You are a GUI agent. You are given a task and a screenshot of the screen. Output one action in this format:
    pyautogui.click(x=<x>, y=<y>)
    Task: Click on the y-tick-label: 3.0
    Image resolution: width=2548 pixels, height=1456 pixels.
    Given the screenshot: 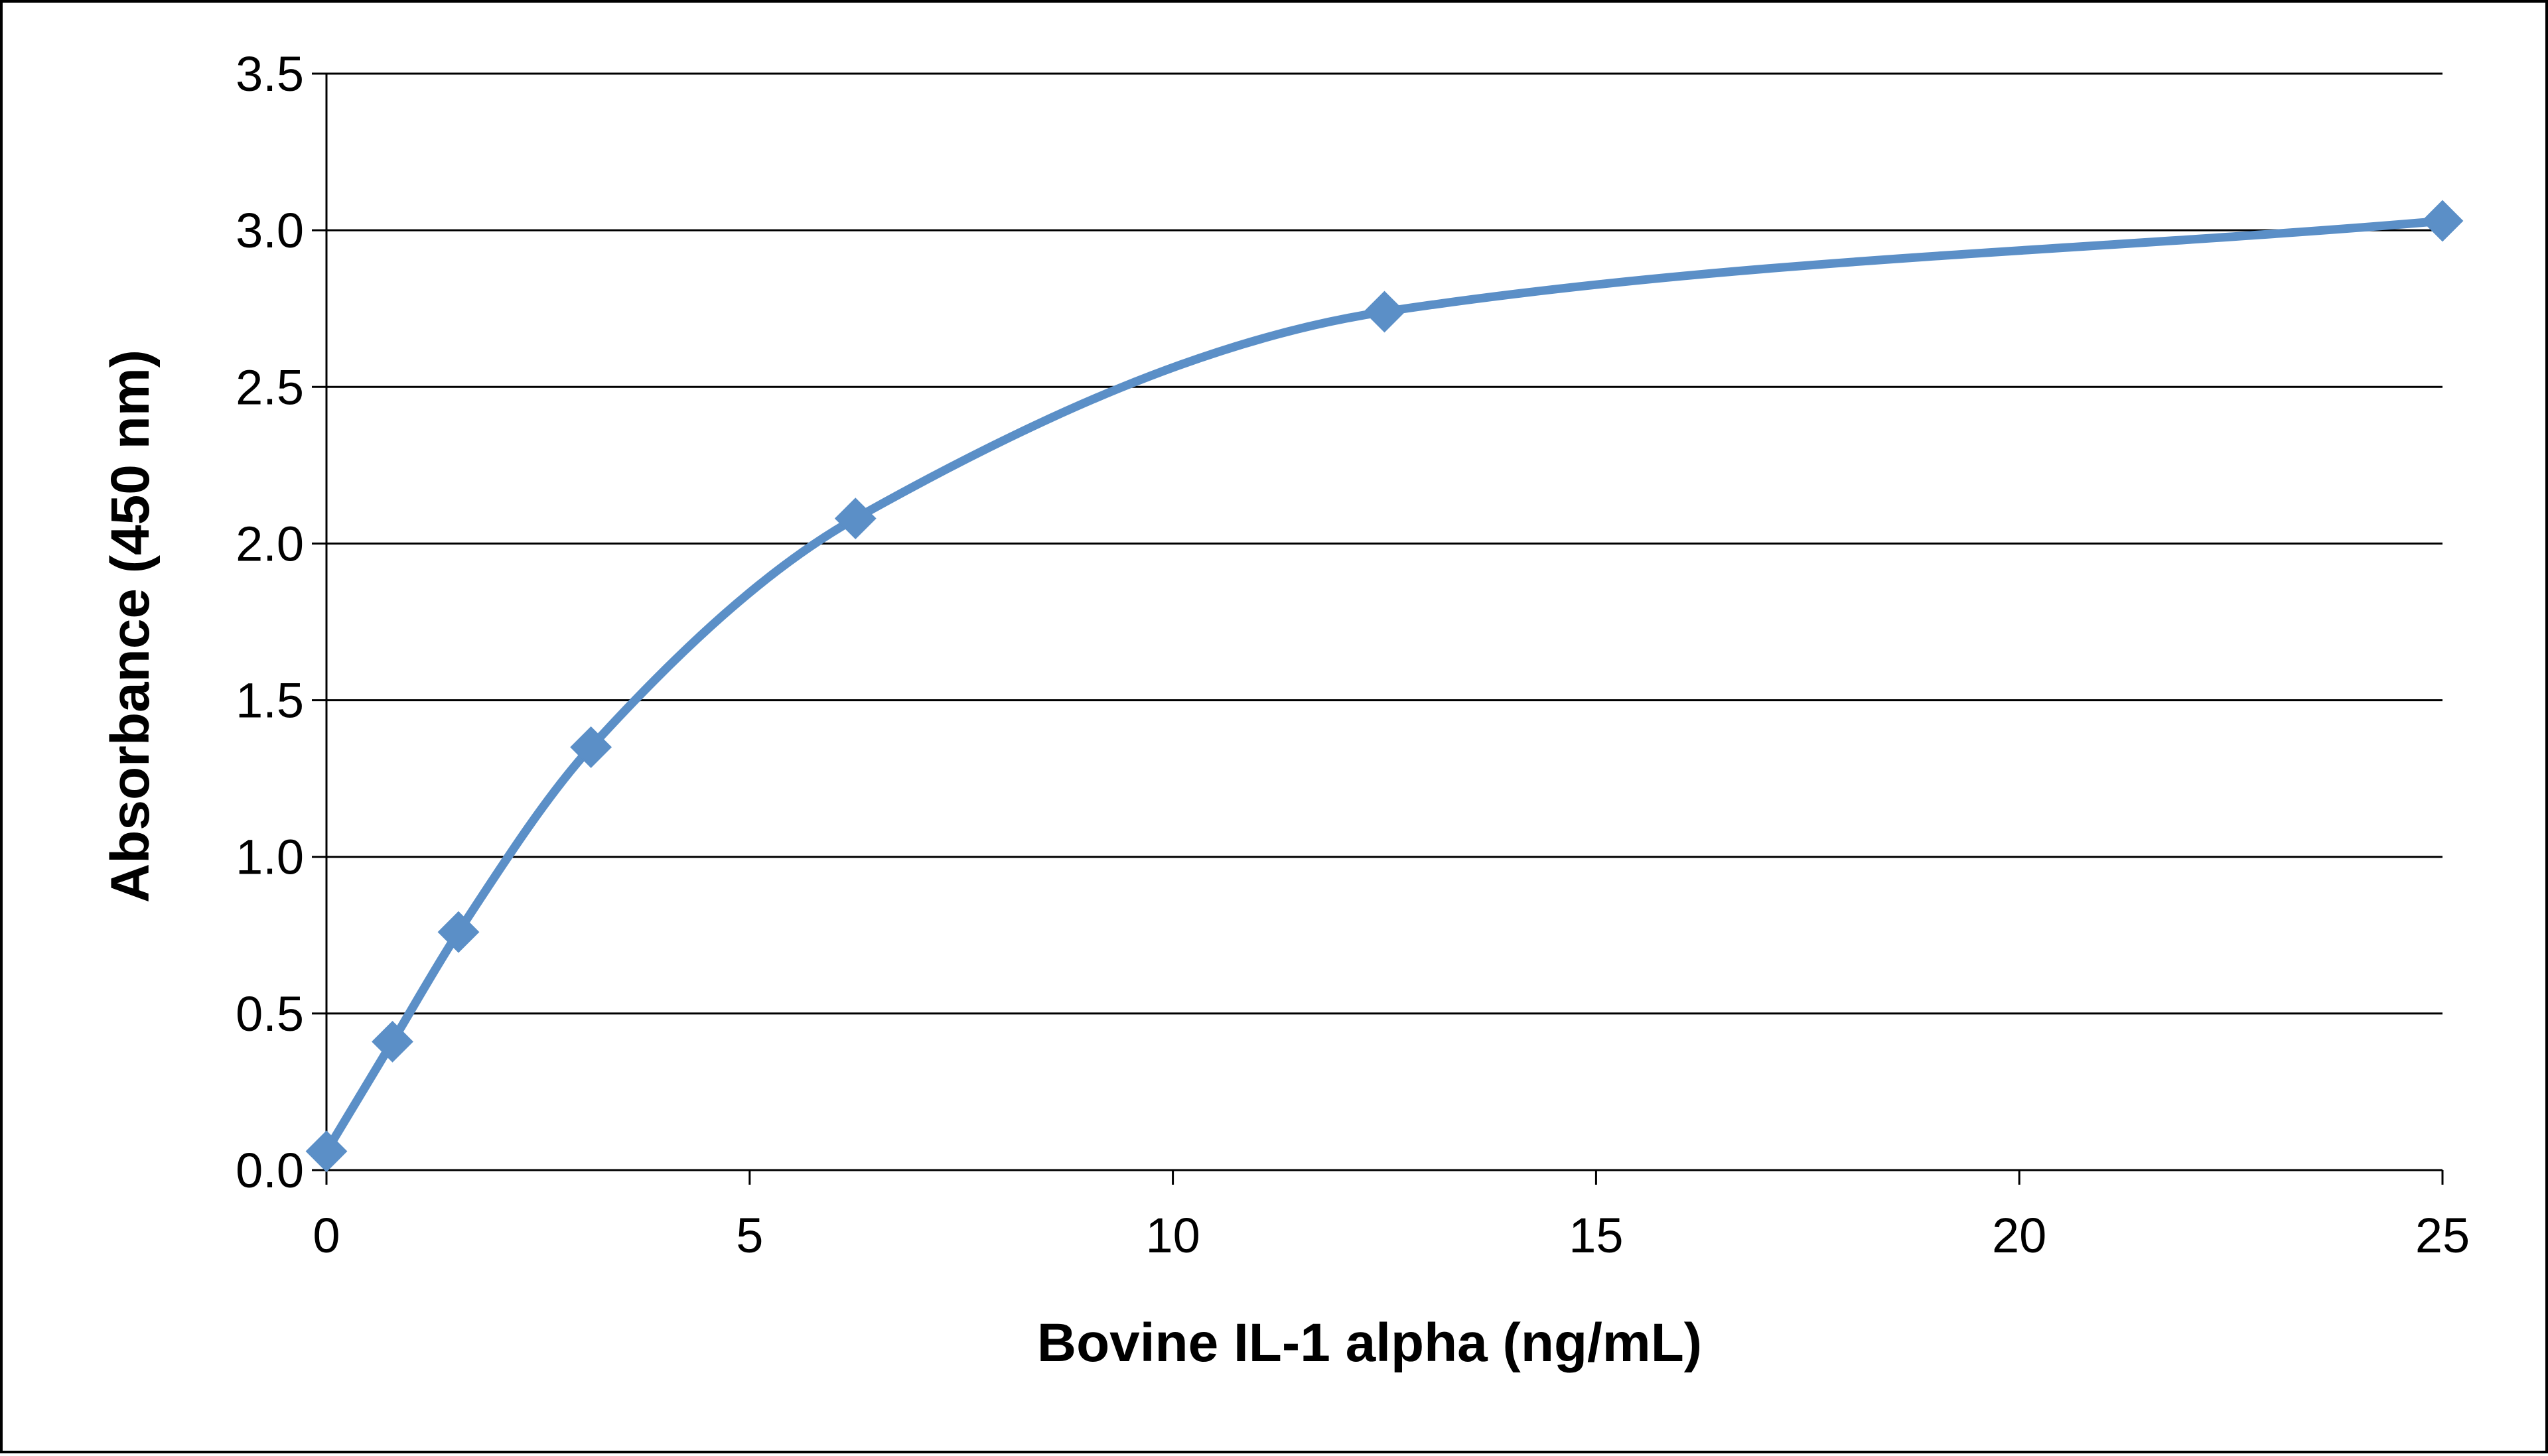 What is the action you would take?
    pyautogui.click(x=270, y=230)
    